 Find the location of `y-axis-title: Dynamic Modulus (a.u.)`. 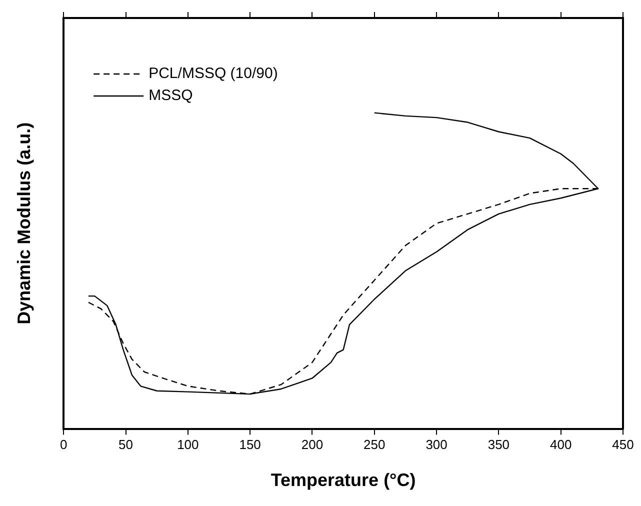

y-axis-title: Dynamic Modulus (a.u.) is located at coordinates (24, 223).